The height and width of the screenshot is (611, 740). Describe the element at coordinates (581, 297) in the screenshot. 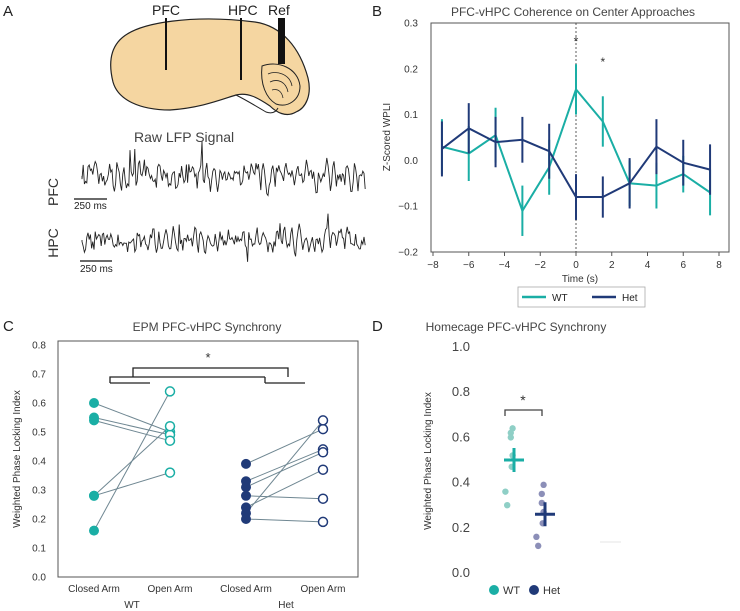

I see `panel-b-legend-box` at that location.